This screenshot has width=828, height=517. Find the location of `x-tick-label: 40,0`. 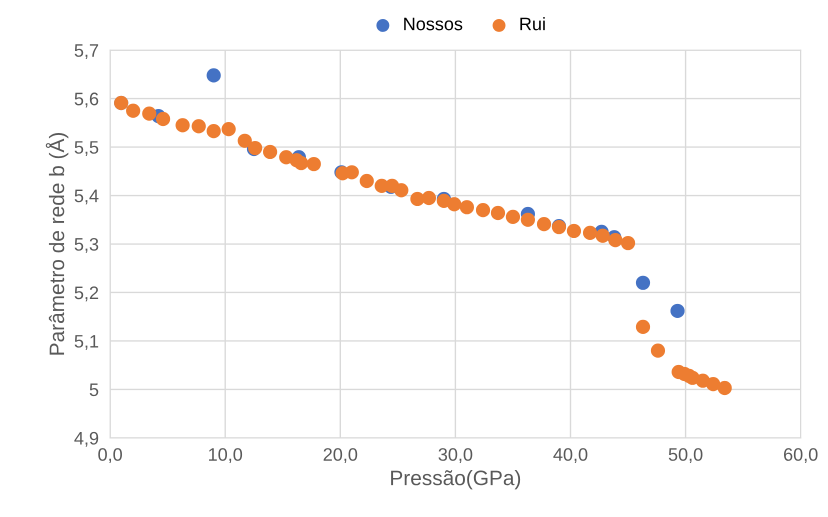

x-tick-label: 40,0 is located at coordinates (570, 456).